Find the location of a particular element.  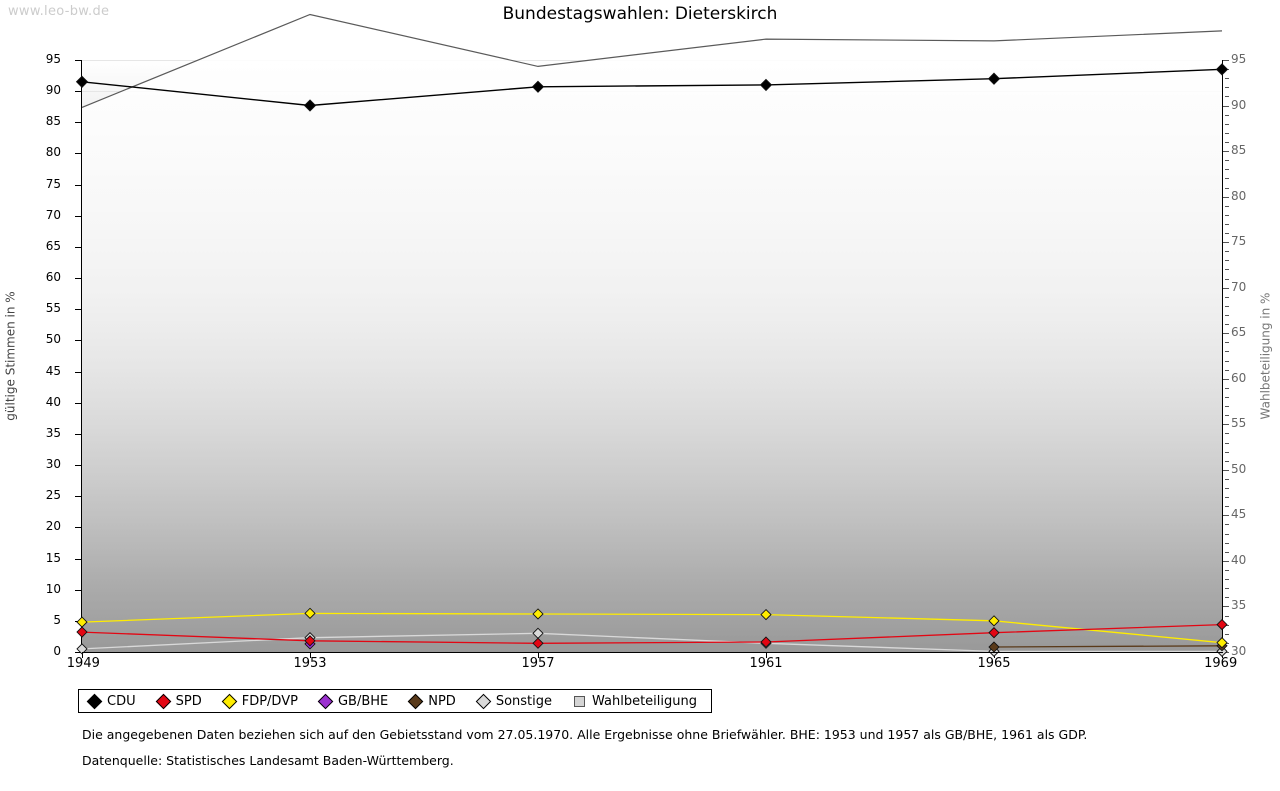

legend-item: SPD is located at coordinates (178, 701).